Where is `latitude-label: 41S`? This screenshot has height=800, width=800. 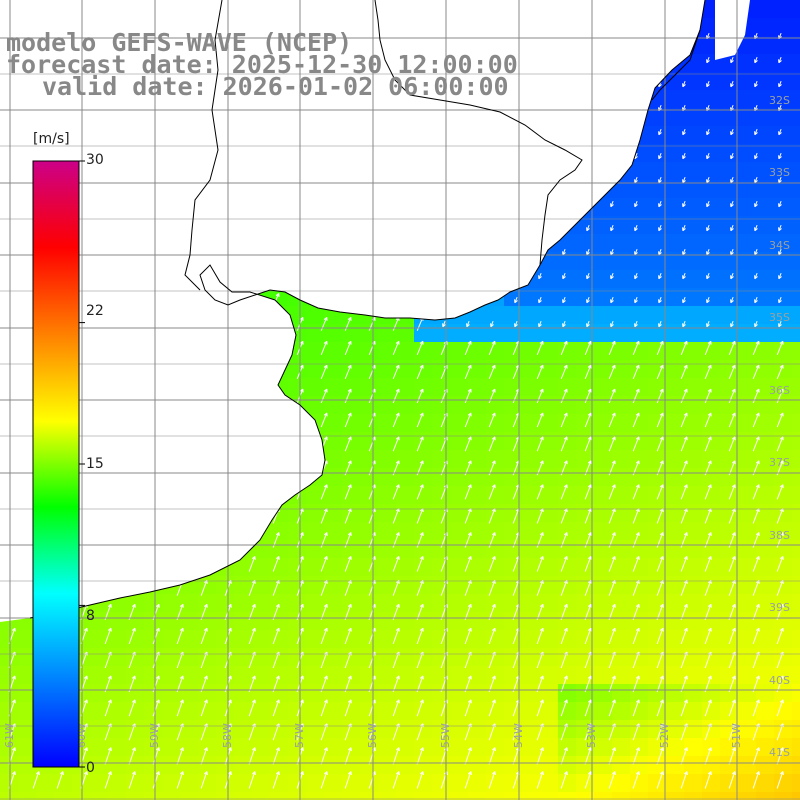
latitude-label: 41S is located at coordinates (779, 752).